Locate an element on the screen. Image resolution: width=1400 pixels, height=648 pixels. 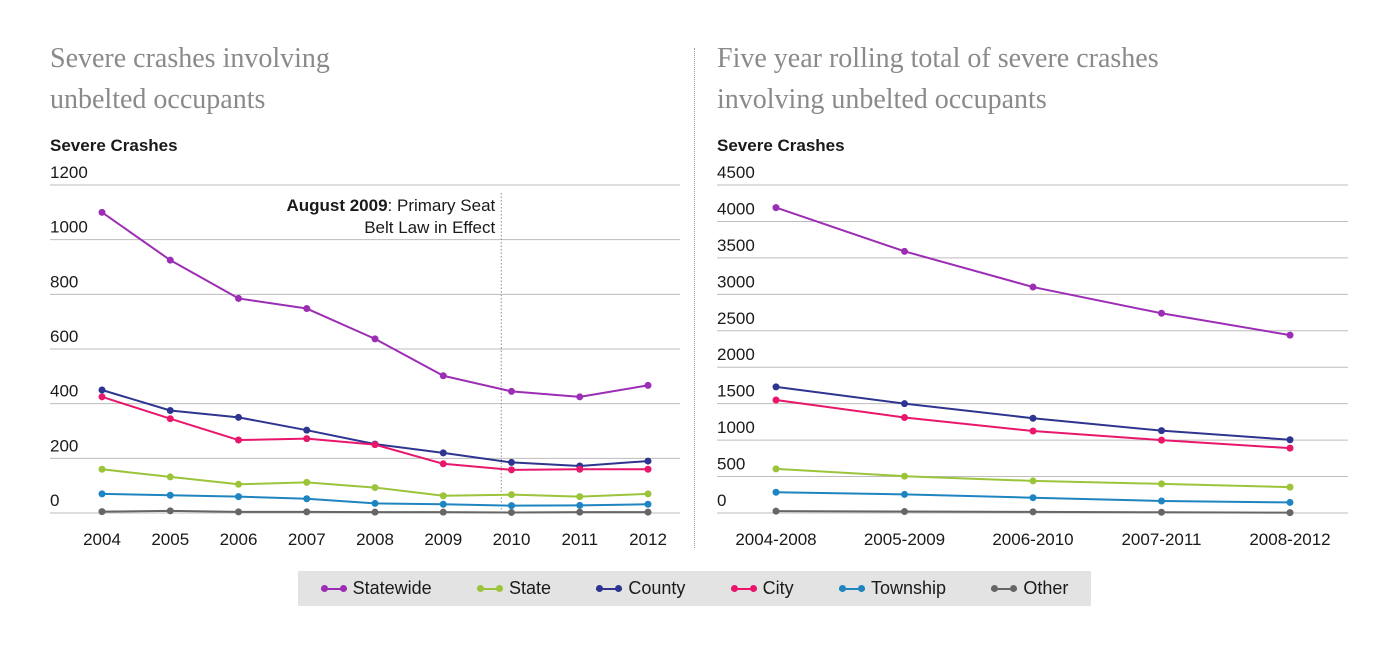
left-point-statewide-2004 is located at coordinates (102, 212).